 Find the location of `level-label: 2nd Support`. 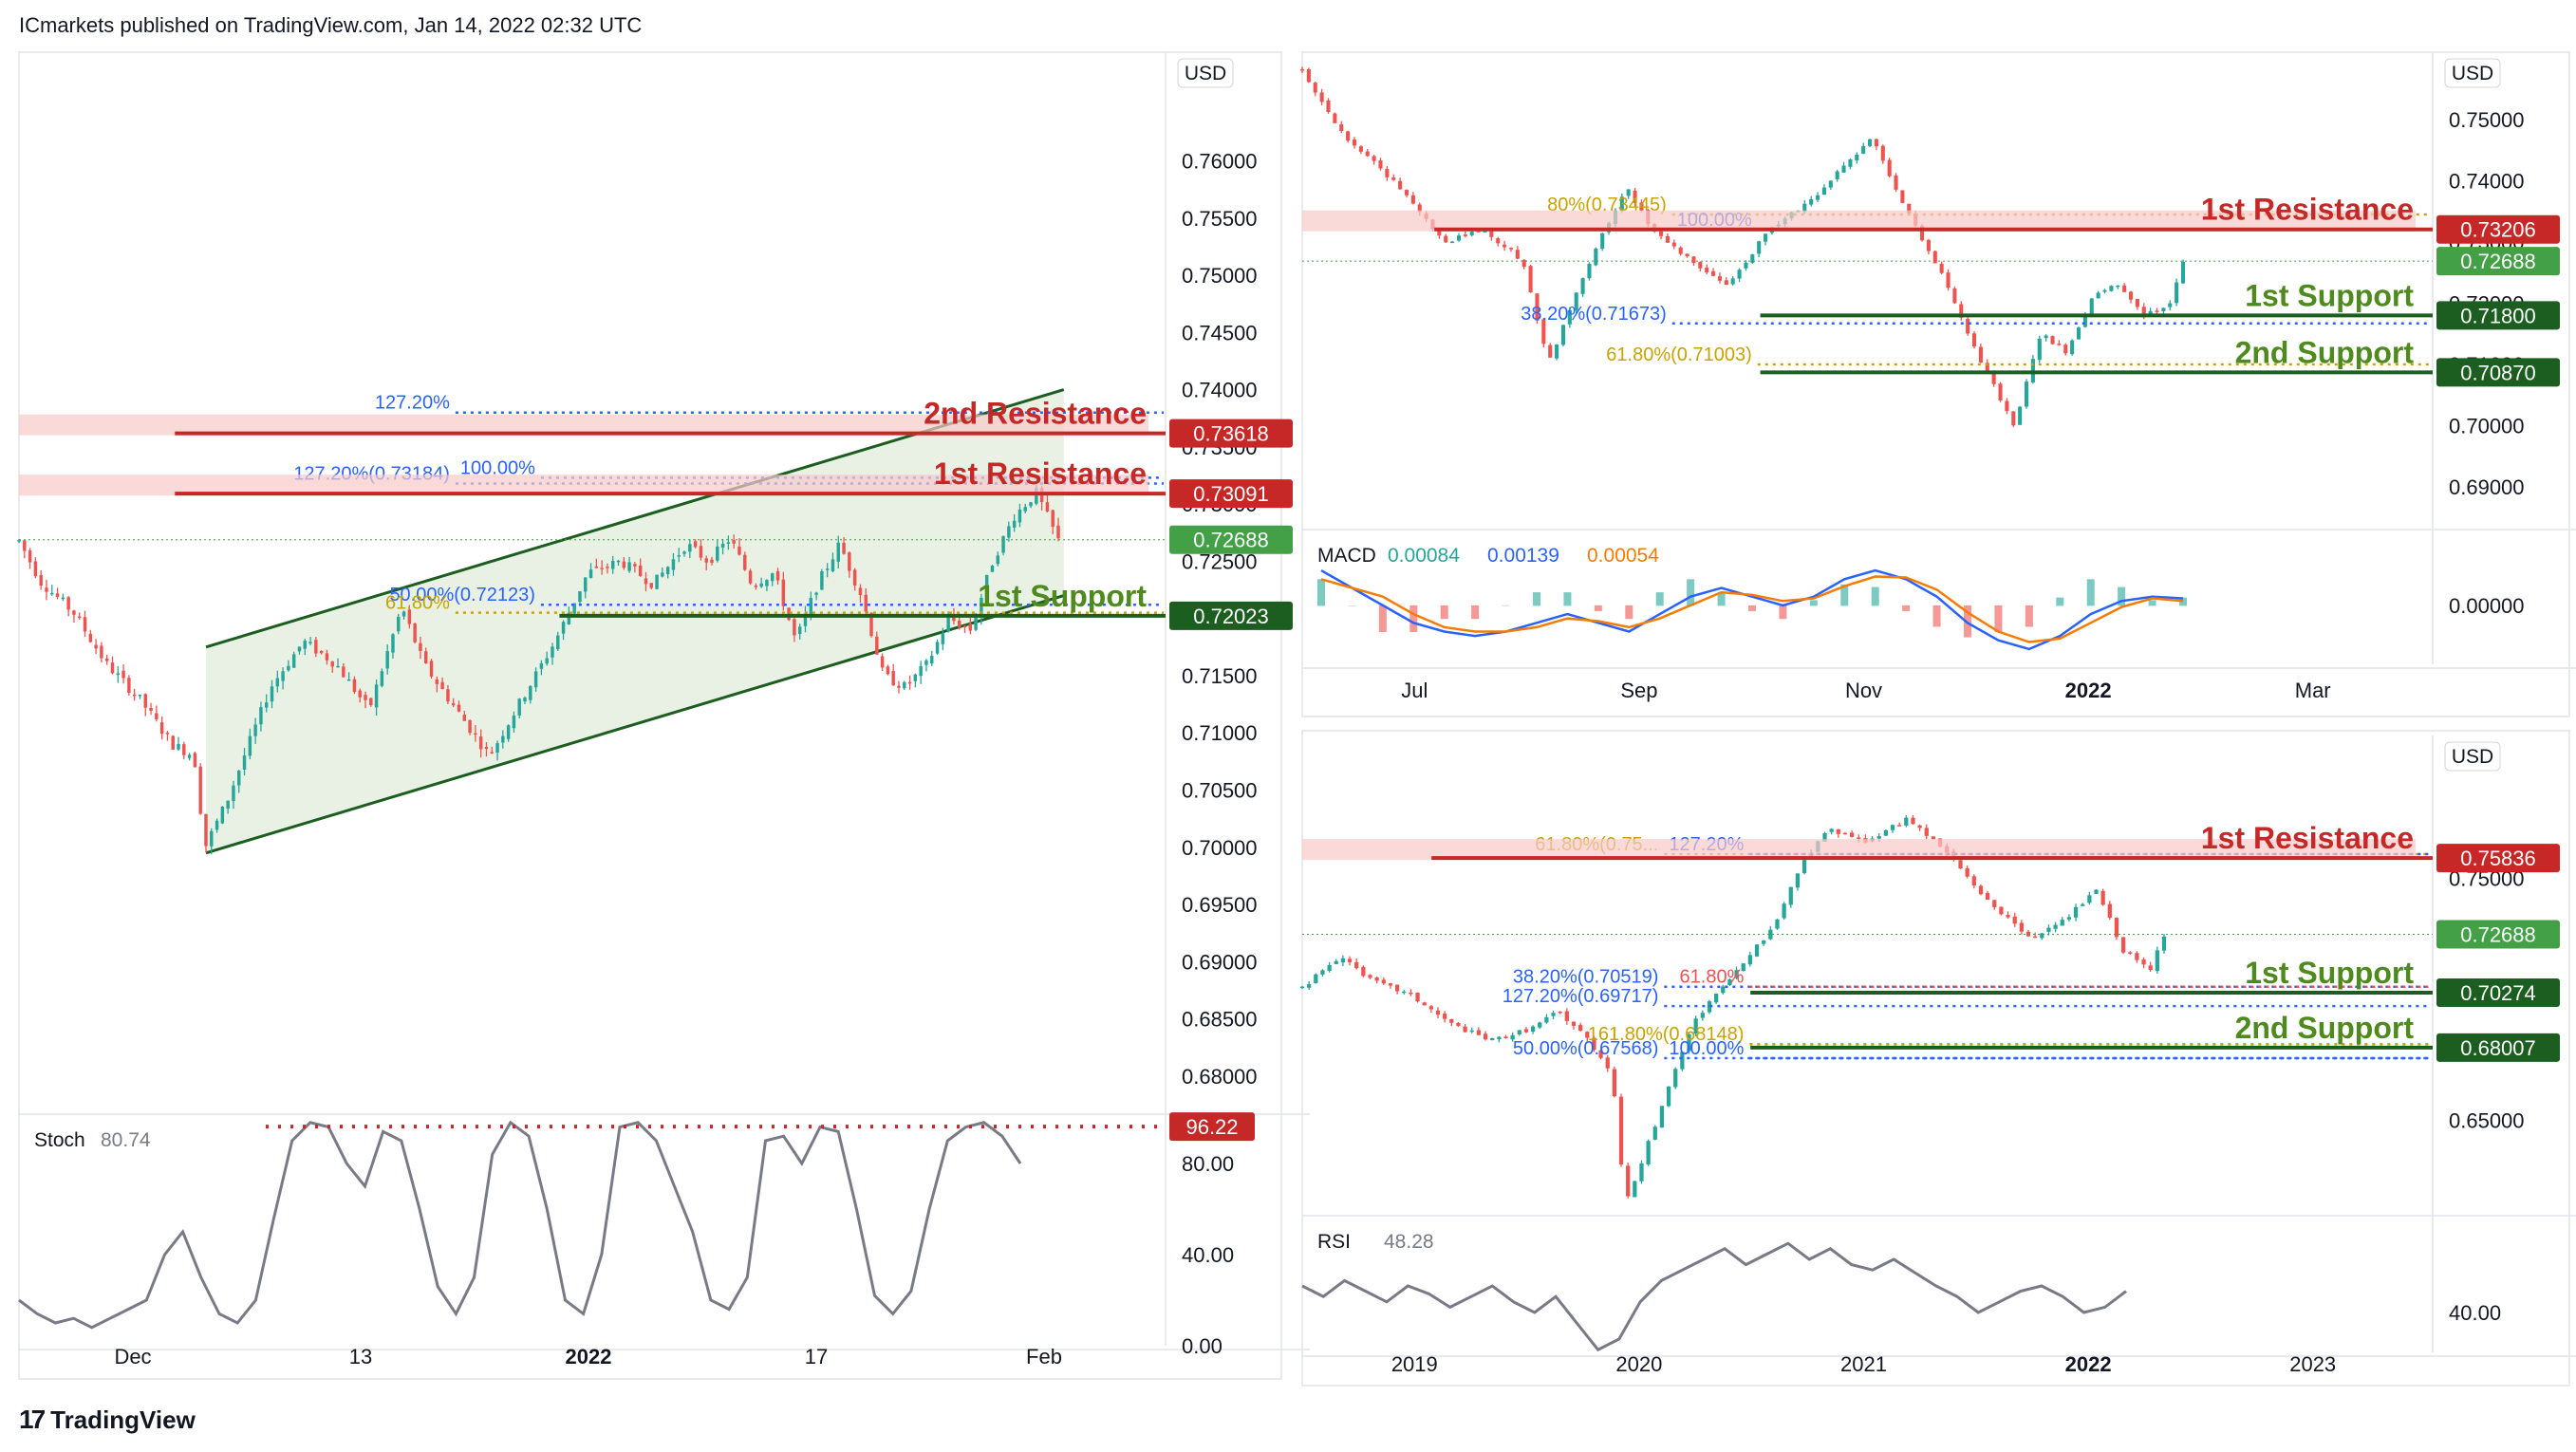

level-label: 2nd Support is located at coordinates (2325, 1028).